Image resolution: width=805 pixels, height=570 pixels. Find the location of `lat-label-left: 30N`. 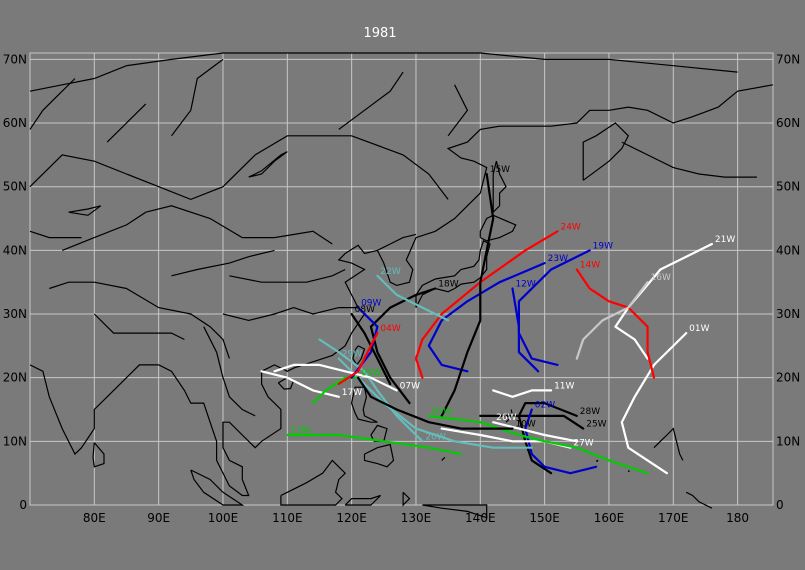

lat-label-left: 30N is located at coordinates (15, 314).